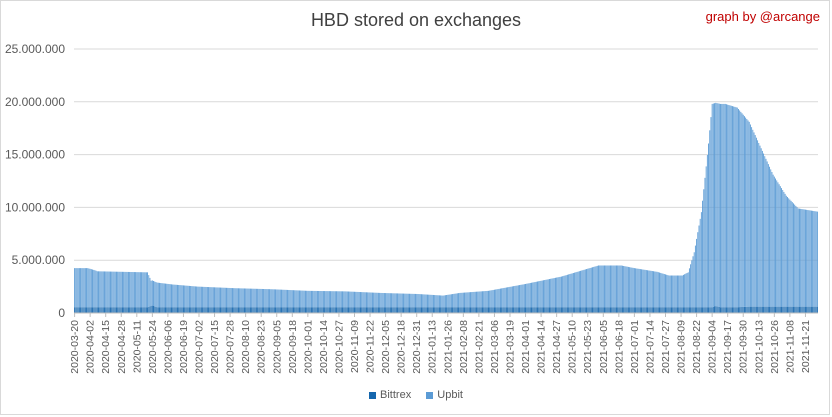 The height and width of the screenshot is (417, 832). Describe the element at coordinates (106, 347) in the screenshot. I see `x-tick-label: 2020-04-15` at that location.